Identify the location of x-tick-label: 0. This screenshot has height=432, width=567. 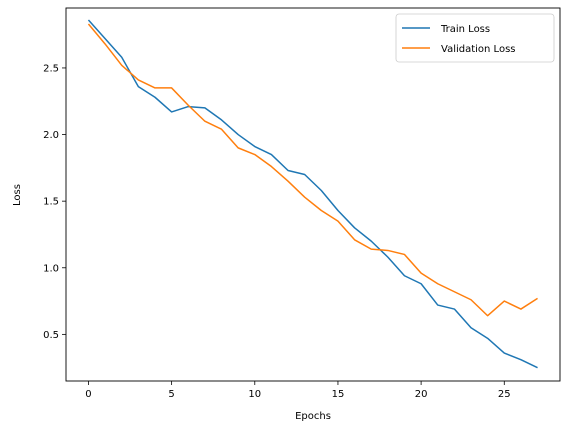
(88, 394).